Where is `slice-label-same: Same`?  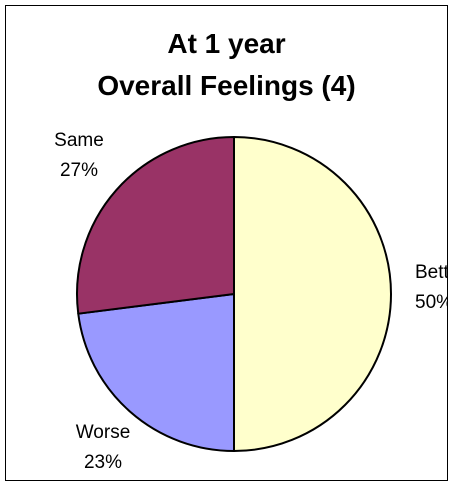
slice-label-same: Same is located at coordinates (79, 140).